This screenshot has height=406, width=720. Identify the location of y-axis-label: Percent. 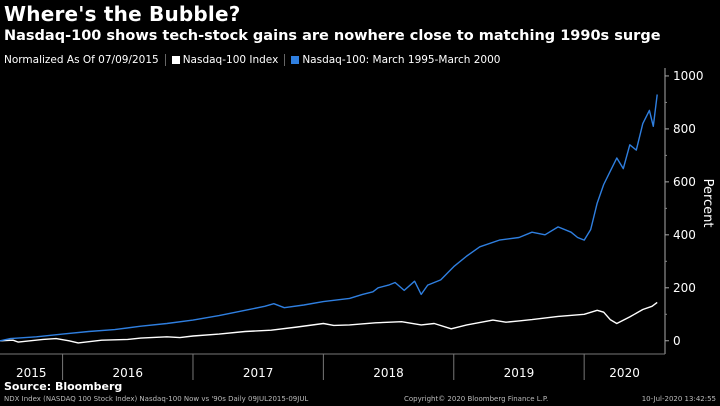
(707, 203).